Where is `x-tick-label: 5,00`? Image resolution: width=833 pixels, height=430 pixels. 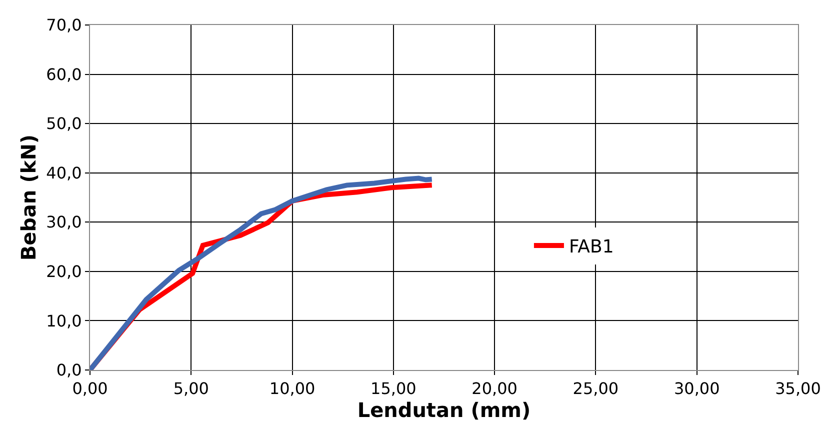
x-tick-label: 5,00 is located at coordinates (191, 388).